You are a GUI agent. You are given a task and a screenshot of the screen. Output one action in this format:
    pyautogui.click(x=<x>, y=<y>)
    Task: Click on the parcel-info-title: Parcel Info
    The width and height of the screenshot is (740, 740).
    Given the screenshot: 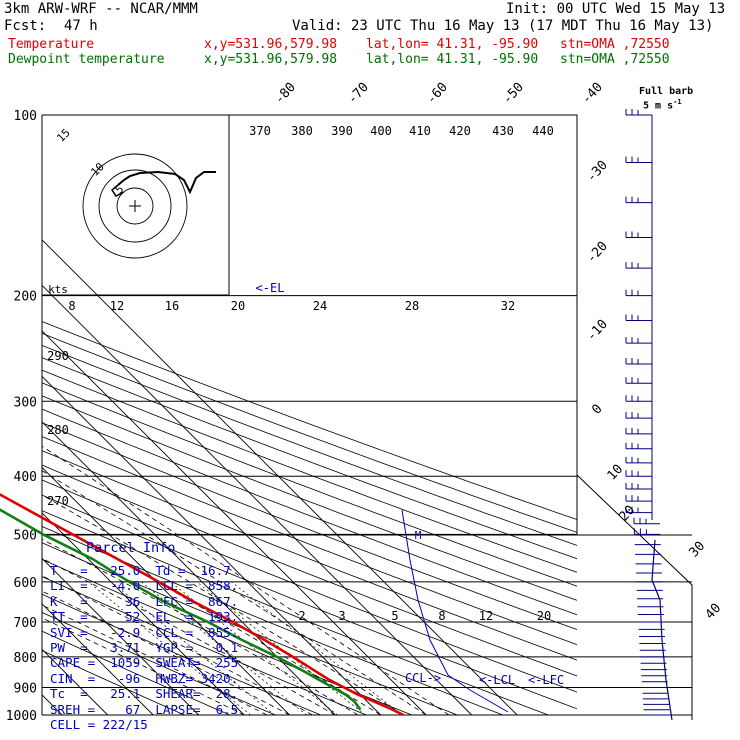 What is the action you would take?
    pyautogui.click(x=131, y=548)
    